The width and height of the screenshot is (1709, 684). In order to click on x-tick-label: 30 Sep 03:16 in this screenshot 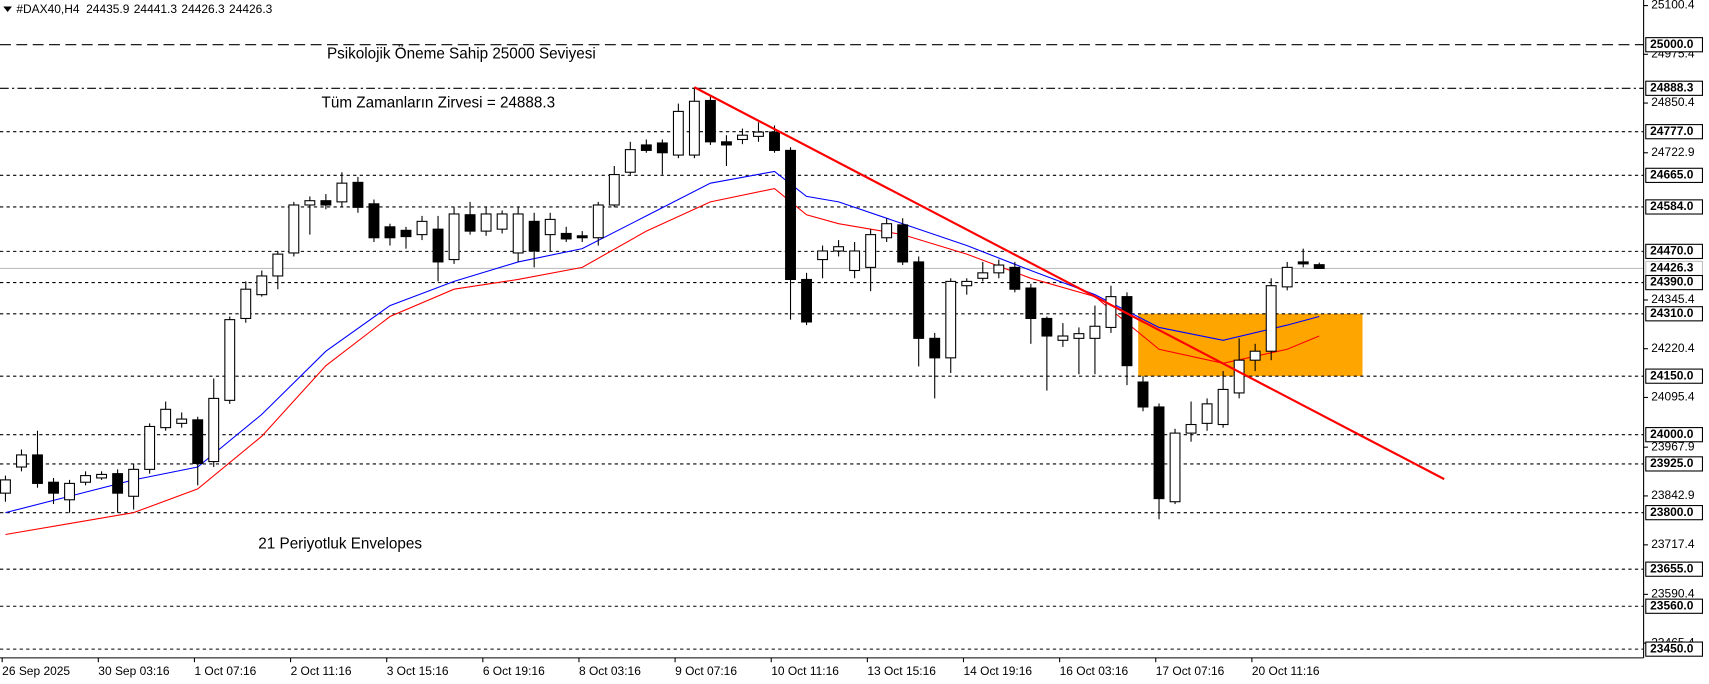, I will do `click(134, 671)`.